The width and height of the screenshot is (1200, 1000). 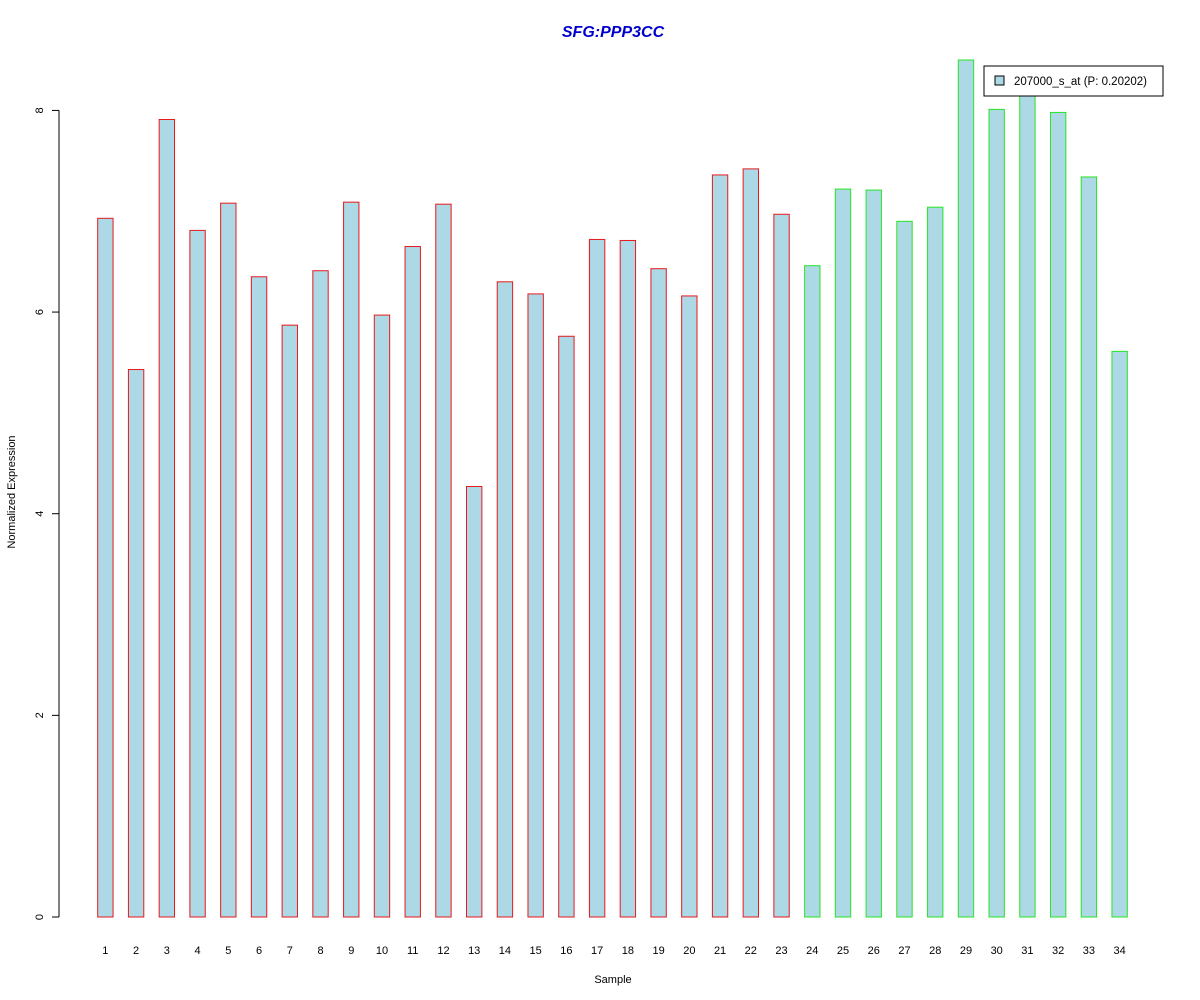 What do you see at coordinates (40, 514) in the screenshot?
I see `y-tick-label-4: 4` at bounding box center [40, 514].